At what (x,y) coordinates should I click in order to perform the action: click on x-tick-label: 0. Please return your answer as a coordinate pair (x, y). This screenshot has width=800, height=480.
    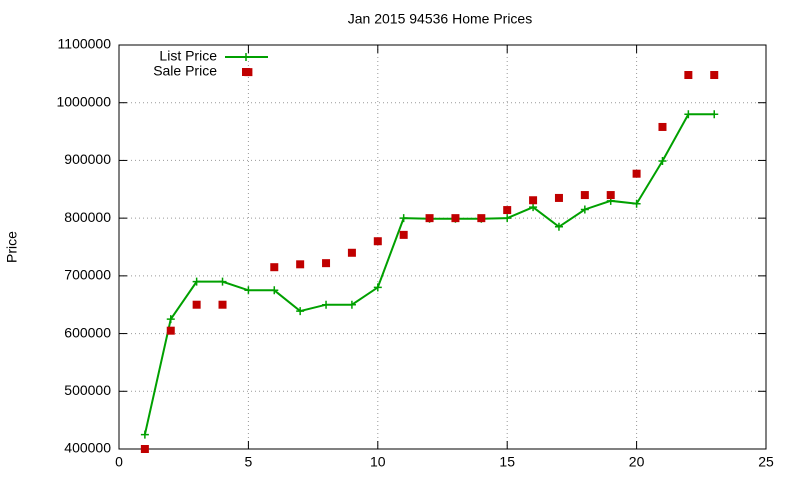
    Looking at the image, I should click on (119, 462).